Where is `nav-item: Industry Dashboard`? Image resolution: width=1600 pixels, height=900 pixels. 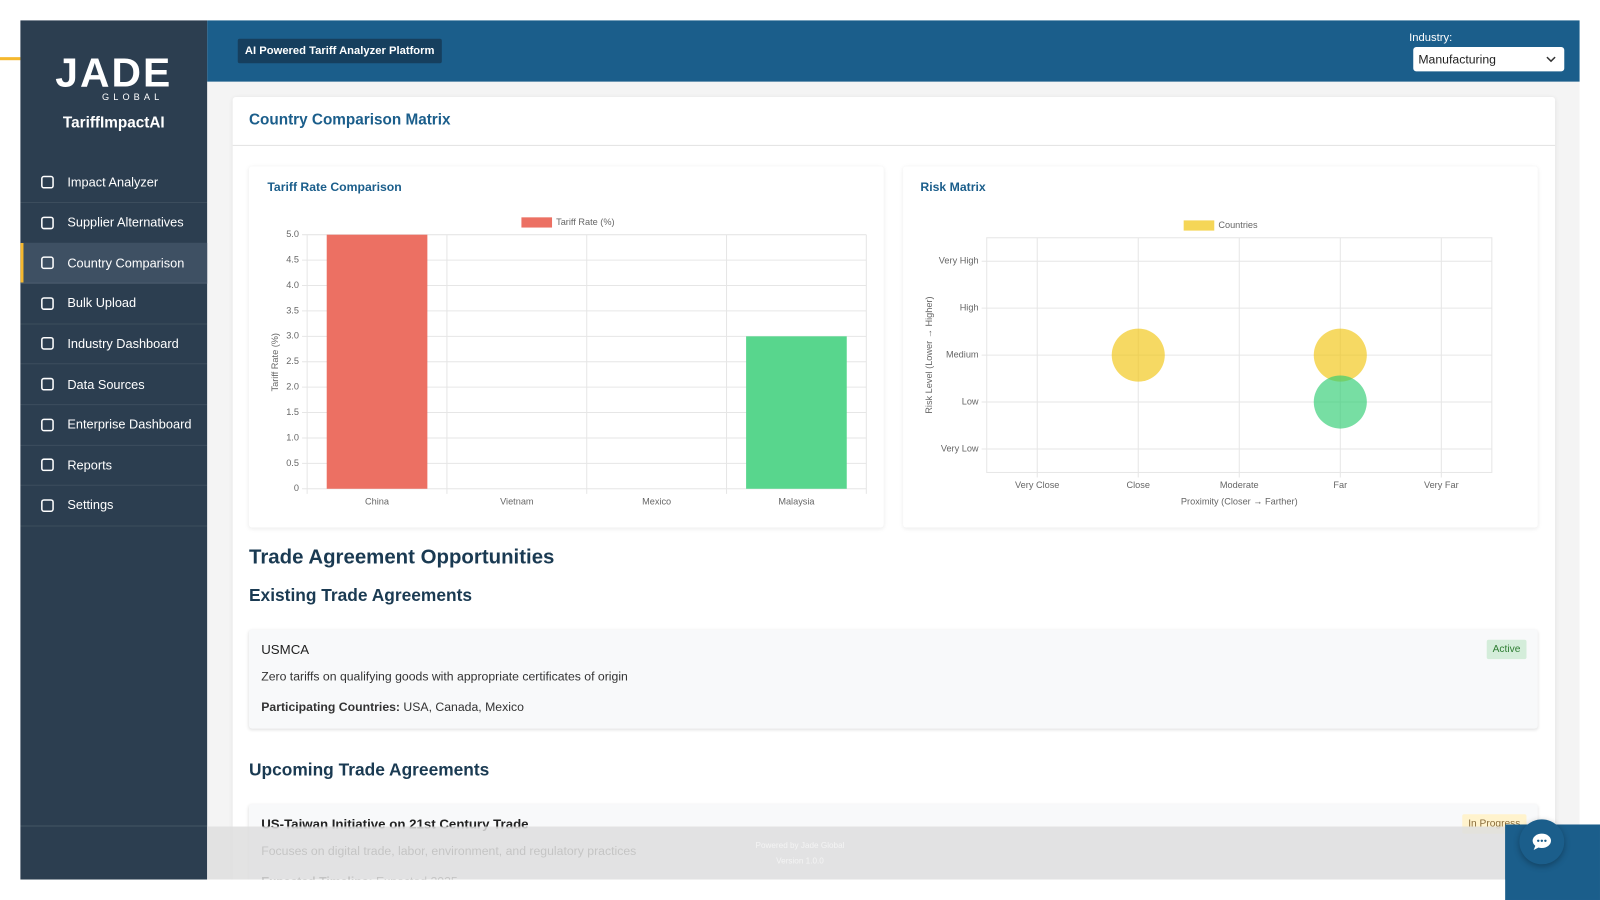 nav-item: Industry Dashboard is located at coordinates (114, 344).